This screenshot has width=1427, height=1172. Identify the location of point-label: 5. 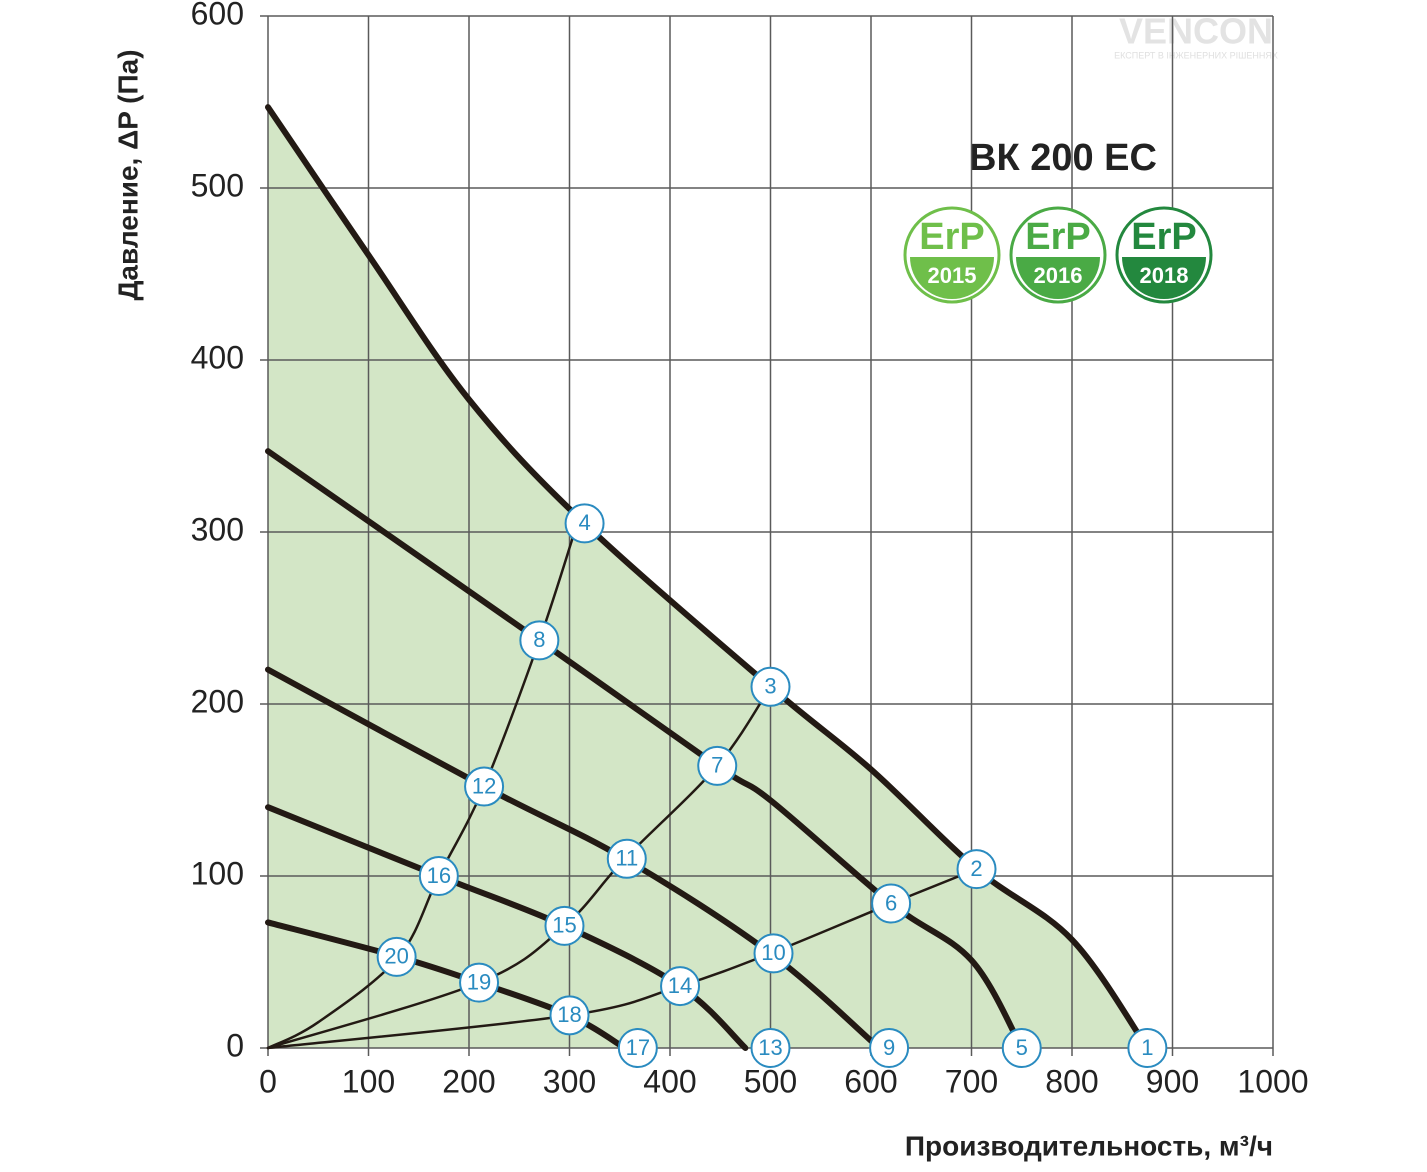
(1022, 1047).